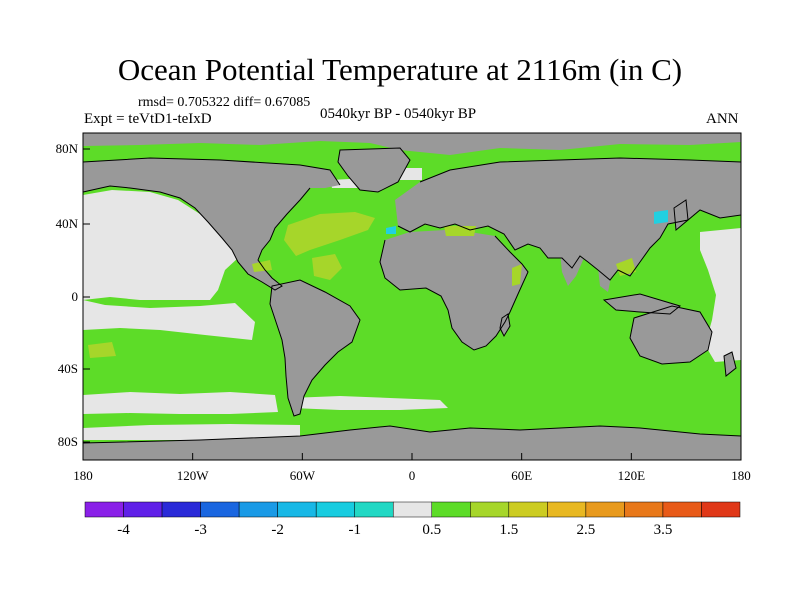 The height and width of the screenshot is (600, 800). I want to click on latitude-axis: 80N 40N 0 40S 80S, so click(73, 295).